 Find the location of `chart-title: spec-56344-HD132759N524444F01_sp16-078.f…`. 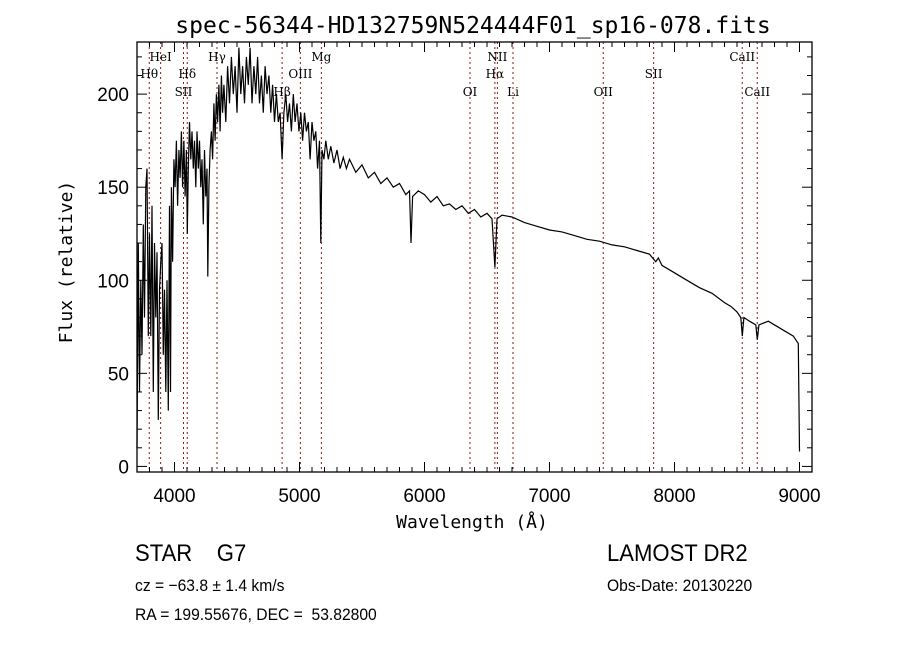

chart-title: spec-56344-HD132759N524444F01_sp16-078.f… is located at coordinates (472, 26).